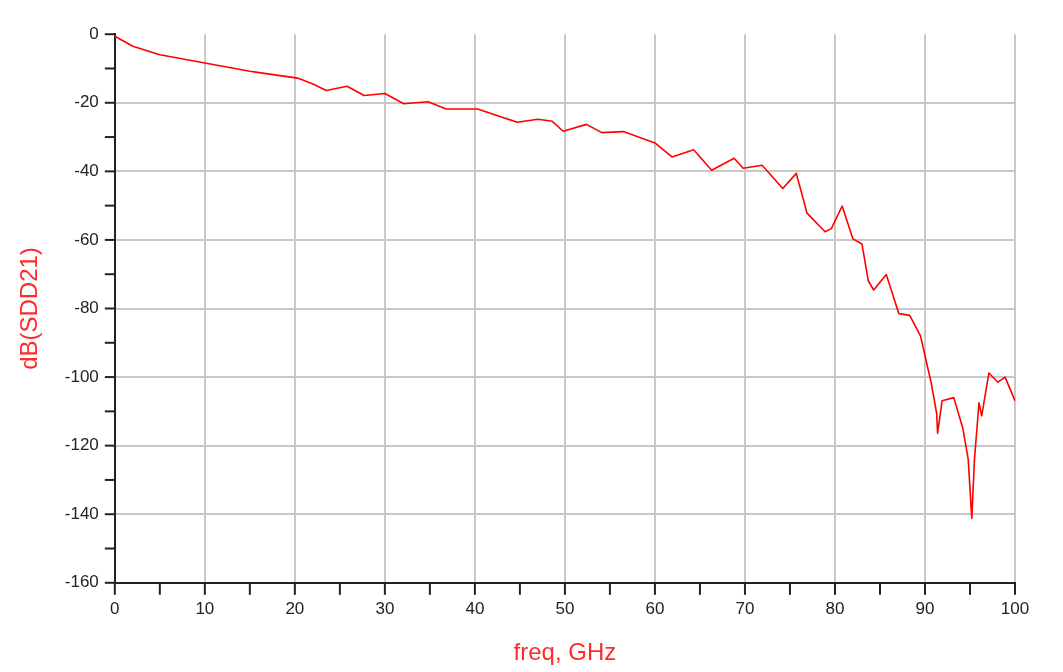 The image size is (1063, 672). I want to click on x-tick-label: 70, so click(745, 608).